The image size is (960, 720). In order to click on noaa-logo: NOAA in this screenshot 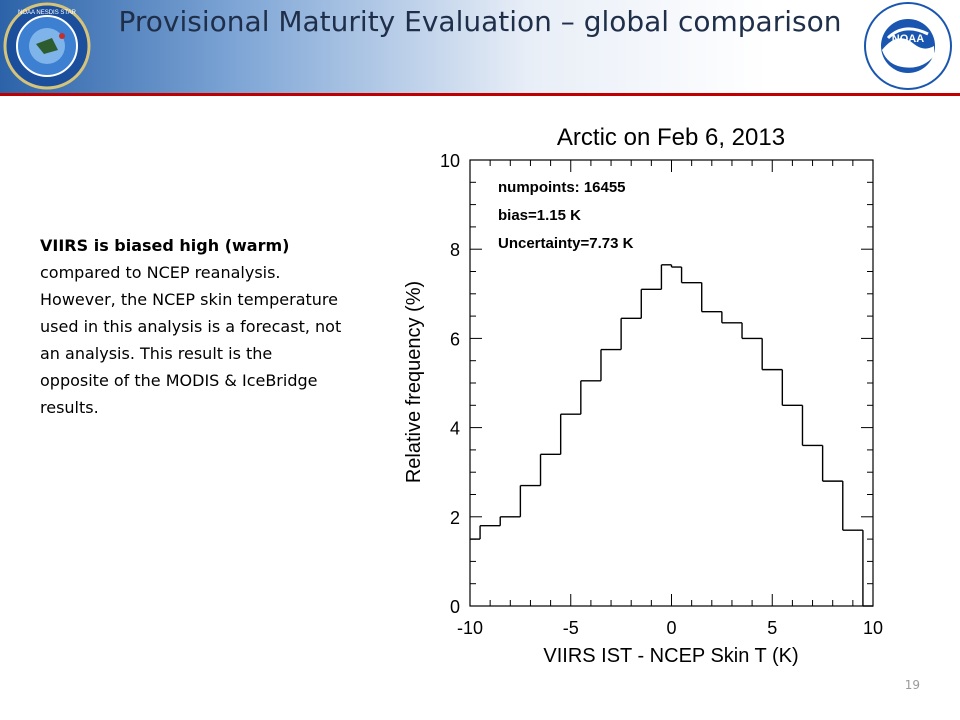, I will do `click(908, 46)`.